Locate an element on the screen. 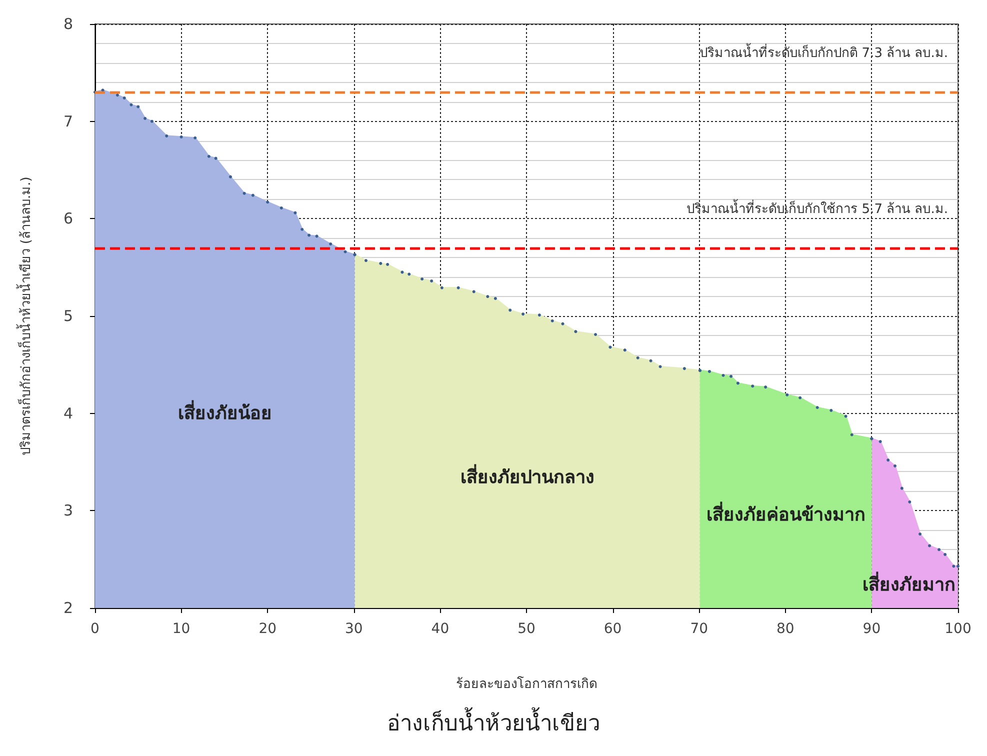  y-tick-label: 4 is located at coordinates (68, 413).